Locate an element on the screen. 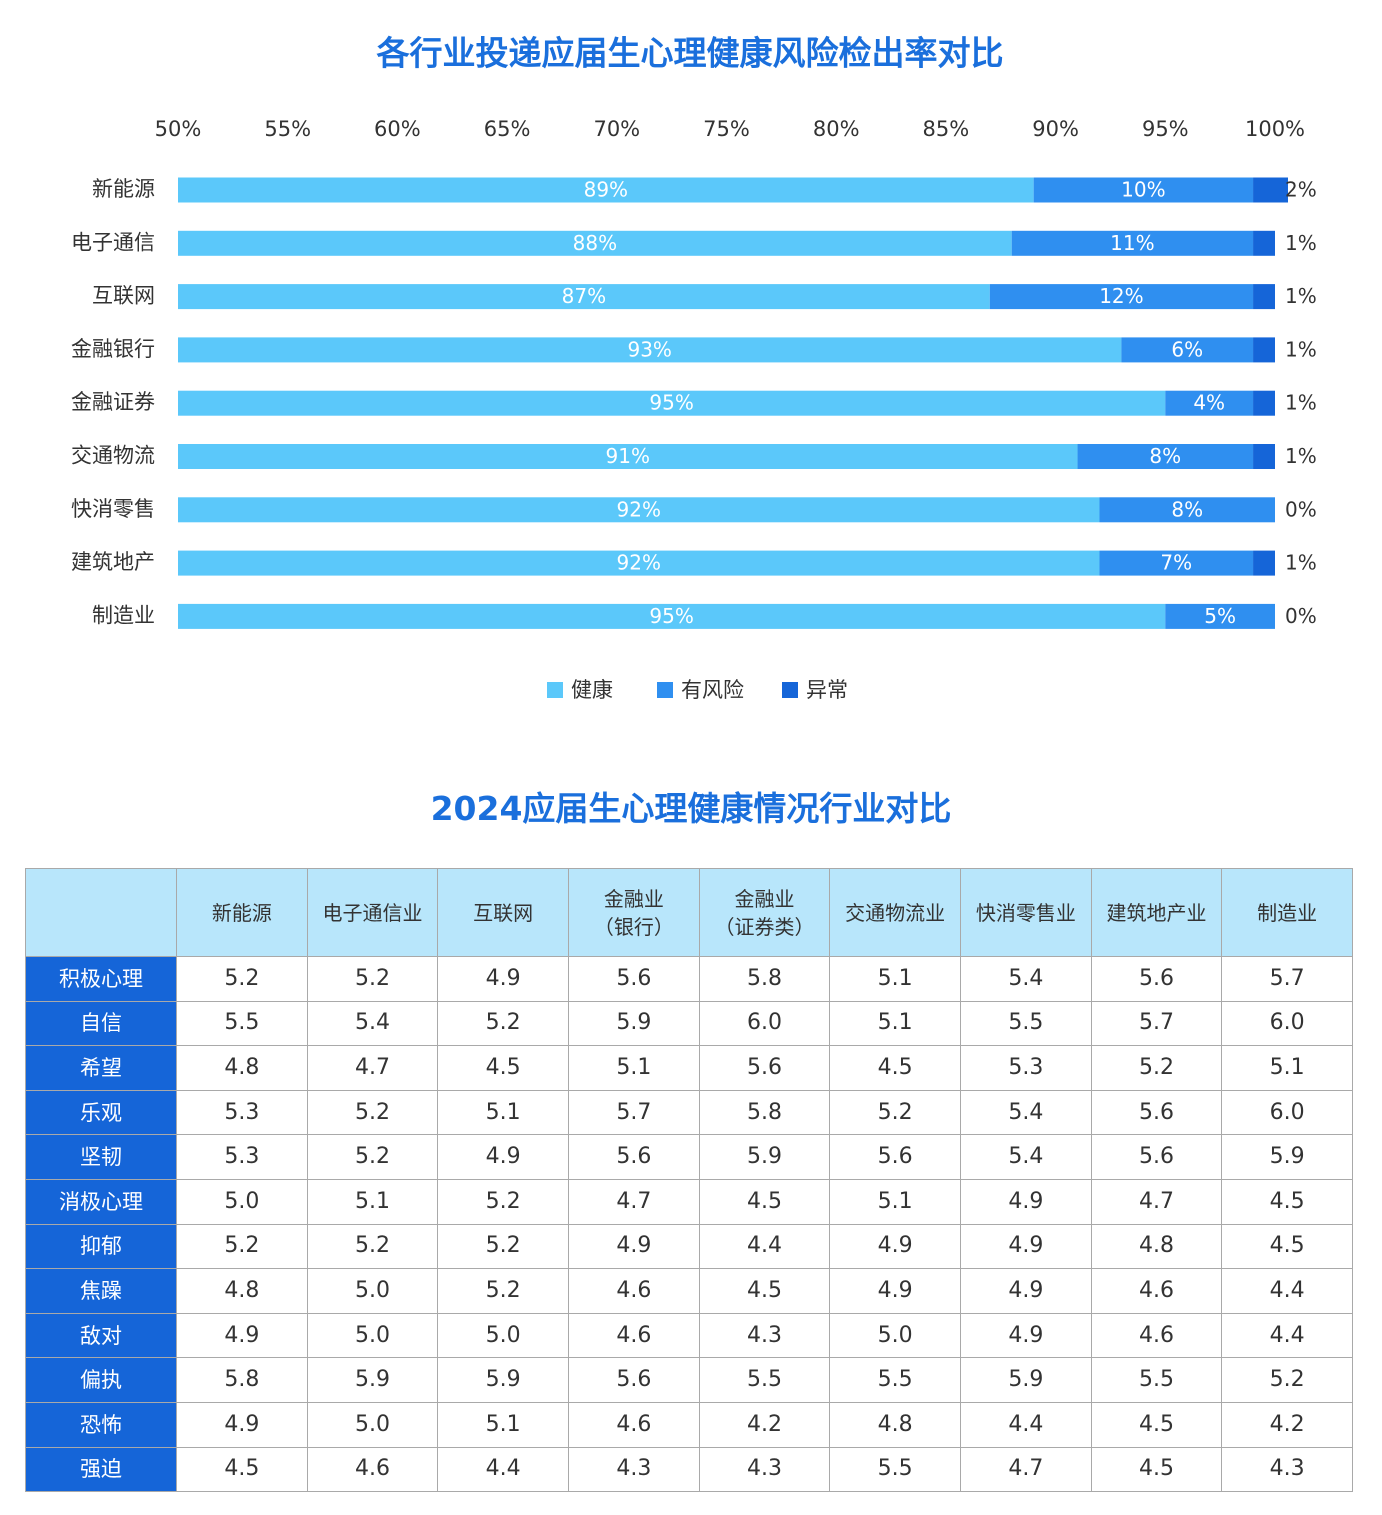  data-label: 93% is located at coordinates (649, 349).